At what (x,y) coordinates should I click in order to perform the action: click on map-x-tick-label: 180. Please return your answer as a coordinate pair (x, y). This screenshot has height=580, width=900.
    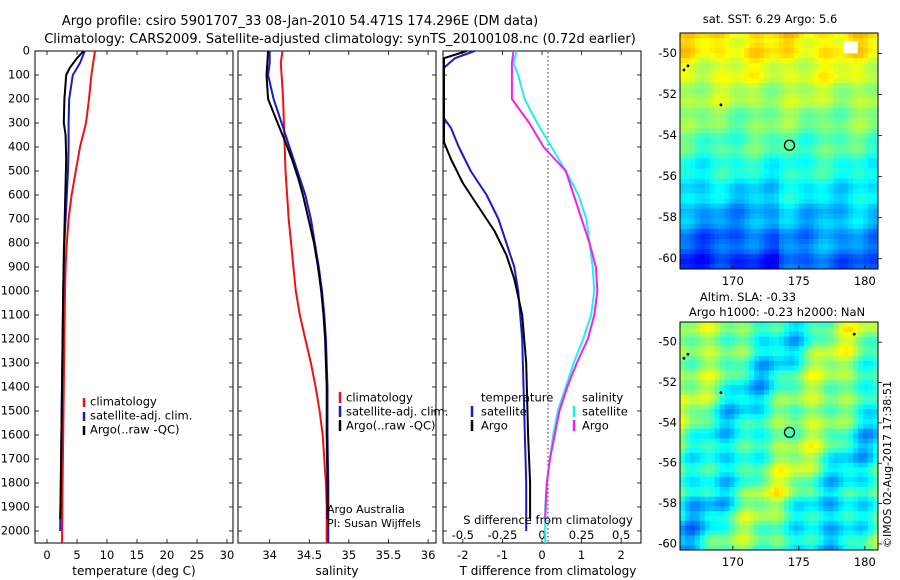
    Looking at the image, I should click on (865, 281).